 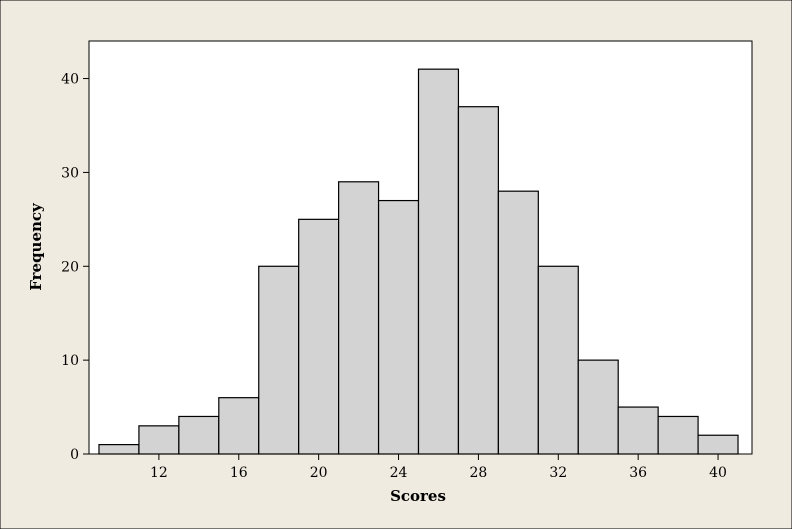 What do you see at coordinates (478, 473) in the screenshot?
I see `x-tick-label: 28` at bounding box center [478, 473].